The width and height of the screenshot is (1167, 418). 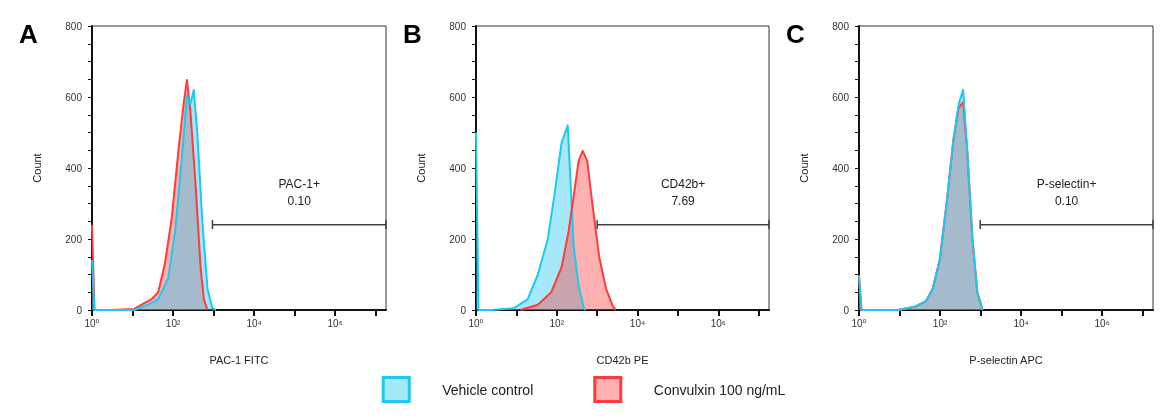 I want to click on x-axis-title: P-selectin APC, so click(x=1006, y=359).